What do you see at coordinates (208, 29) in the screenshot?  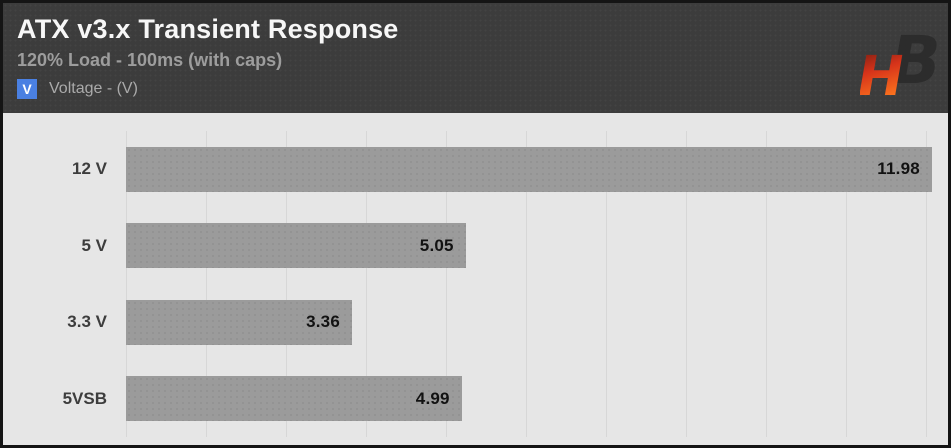 I see `chart-title: ATX v3.x Transient Response` at bounding box center [208, 29].